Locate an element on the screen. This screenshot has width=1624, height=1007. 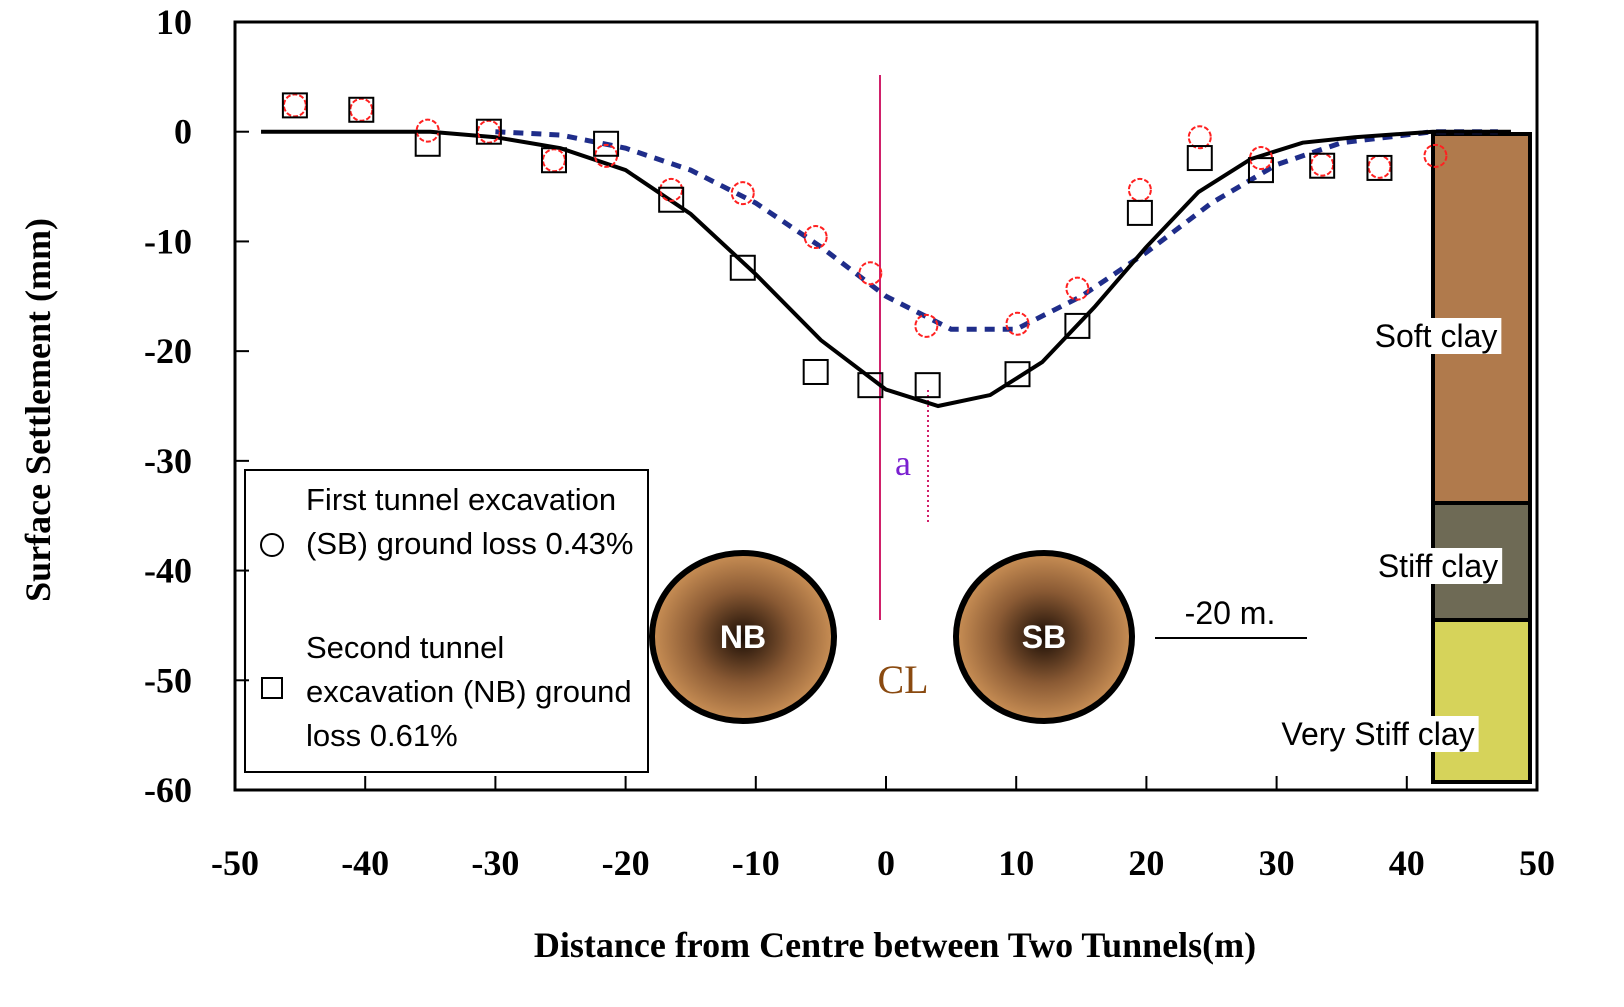
soil-layer-label: Stiff clay is located at coordinates (1438, 566).